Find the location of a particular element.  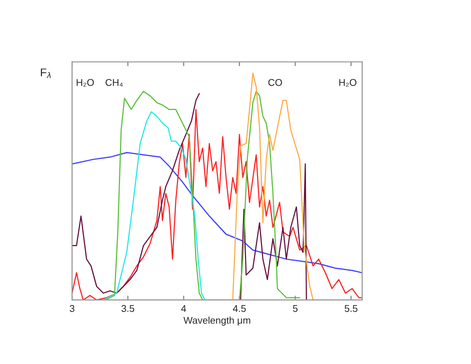

x-tick-label: 4.5 is located at coordinates (239, 308).